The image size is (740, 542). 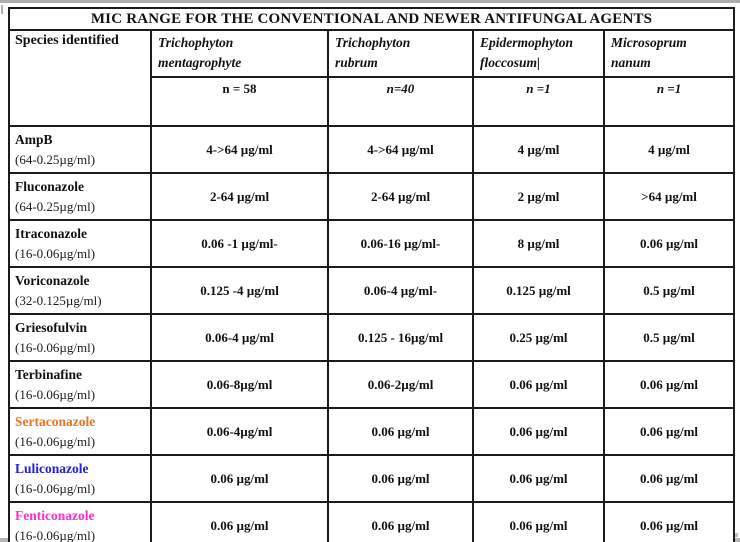 I want to click on species-epithet-with-text-cursor: floccosum|, so click(x=510, y=62).